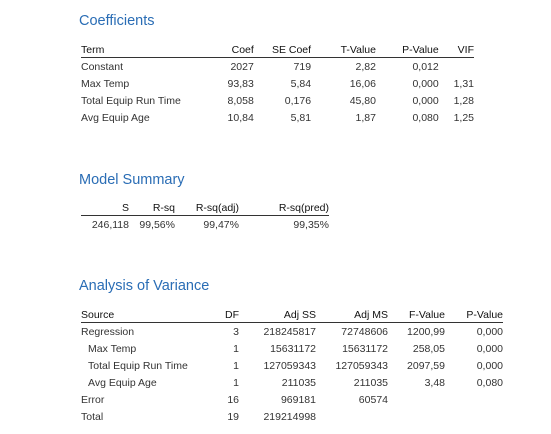 This screenshot has width=551, height=434. I want to click on table-row: Constant 2027 719 2,82 0,012, so click(277, 67).